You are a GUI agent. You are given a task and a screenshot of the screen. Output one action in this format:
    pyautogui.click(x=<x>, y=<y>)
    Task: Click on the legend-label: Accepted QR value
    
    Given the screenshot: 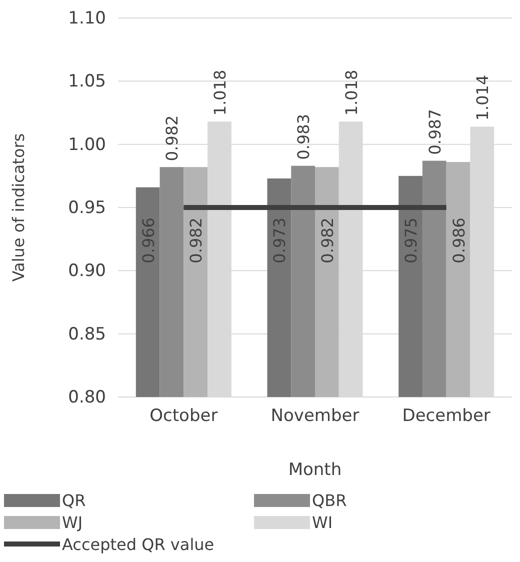 What is the action you would take?
    pyautogui.click(x=138, y=544)
    